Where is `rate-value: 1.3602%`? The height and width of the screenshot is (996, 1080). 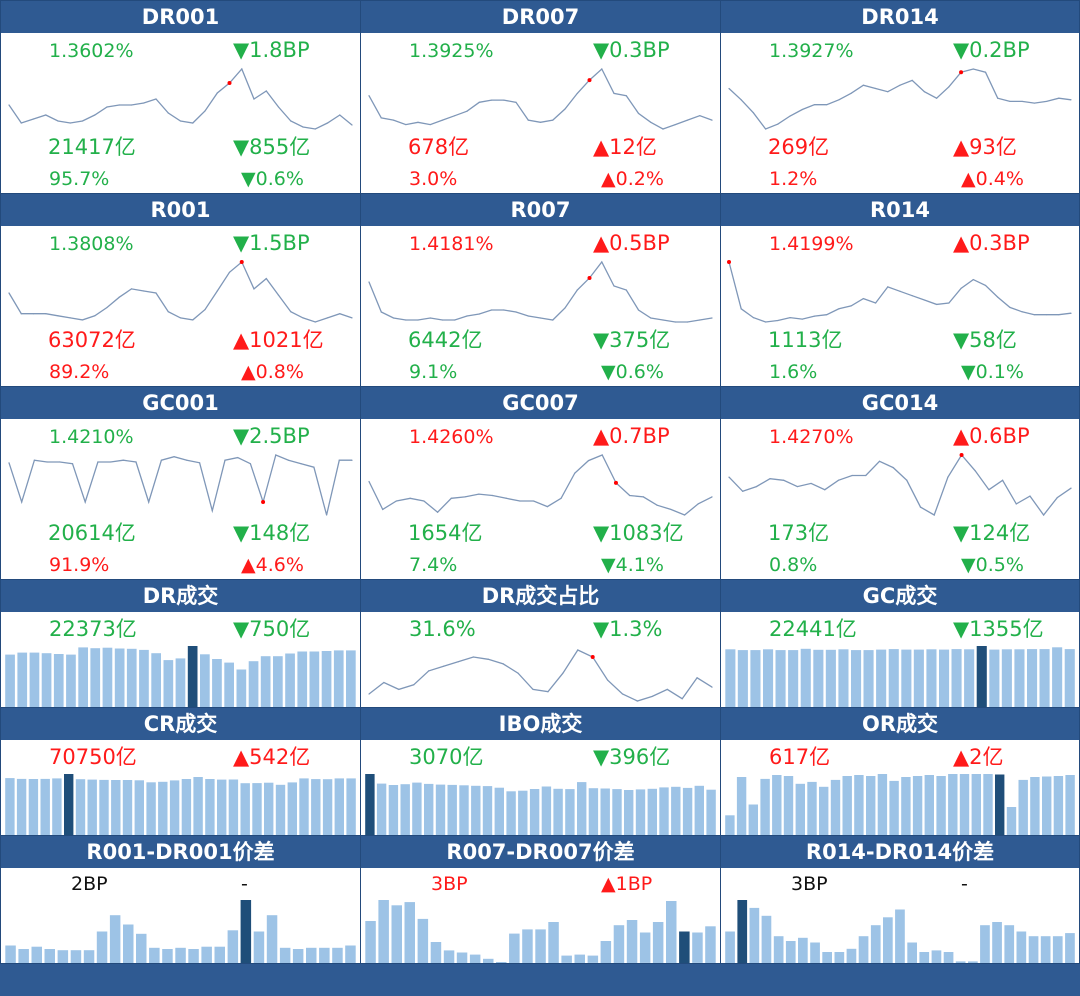
rate-value: 1.3602% is located at coordinates (91, 51).